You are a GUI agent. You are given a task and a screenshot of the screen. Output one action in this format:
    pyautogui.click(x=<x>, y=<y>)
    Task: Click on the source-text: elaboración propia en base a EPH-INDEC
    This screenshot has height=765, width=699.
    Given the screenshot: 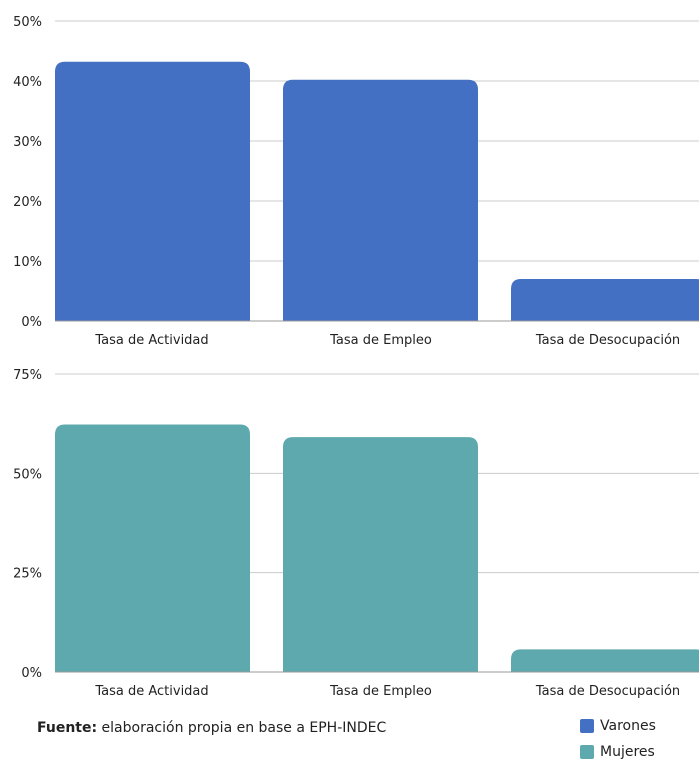 What is the action you would take?
    pyautogui.click(x=242, y=728)
    